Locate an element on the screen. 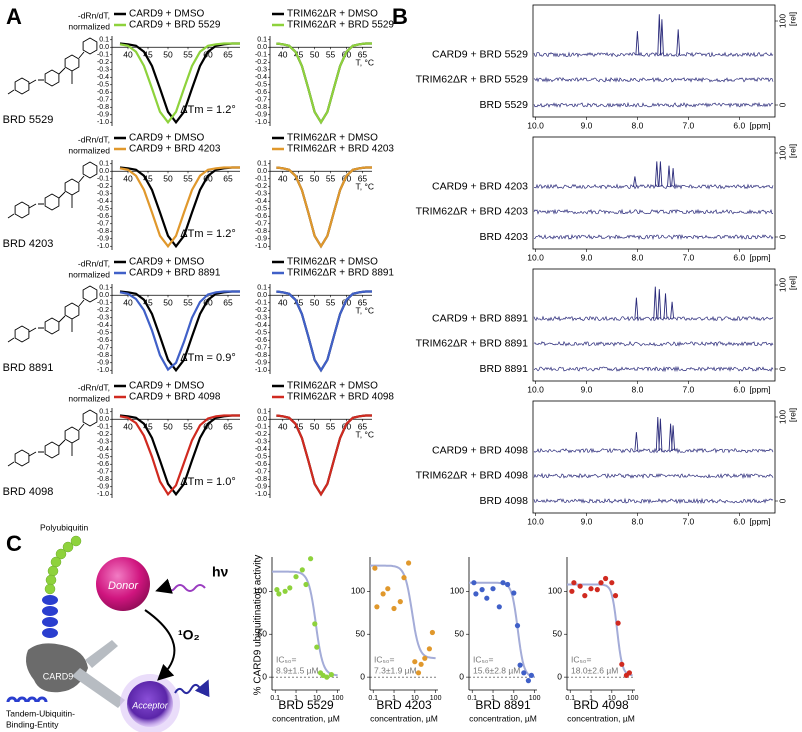 This screenshot has width=802, height=732. legend-label: TRIM62ΔR + BRD 5529 is located at coordinates (340, 25).